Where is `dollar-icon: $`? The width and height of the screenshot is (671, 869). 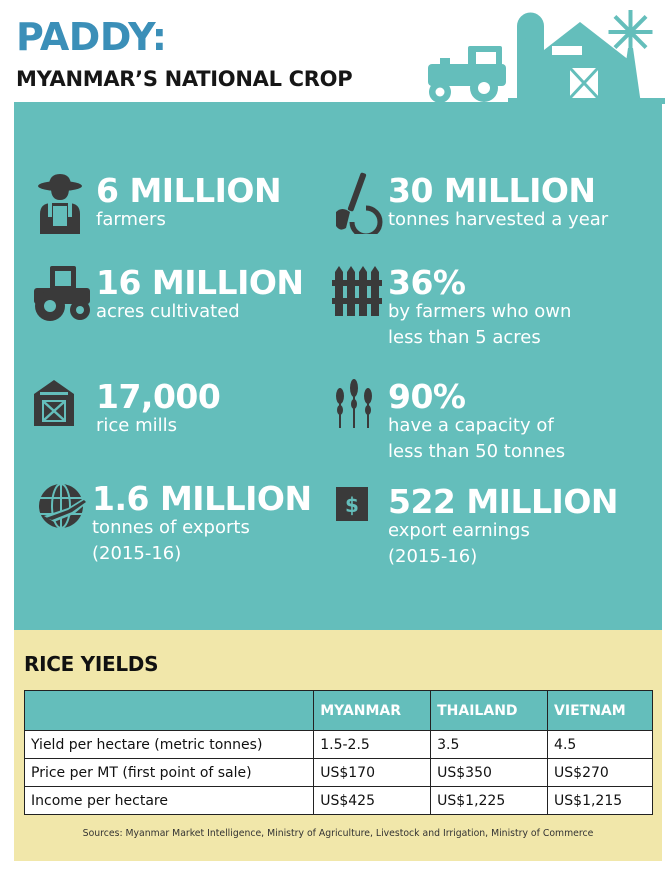 dollar-icon: $ is located at coordinates (352, 504).